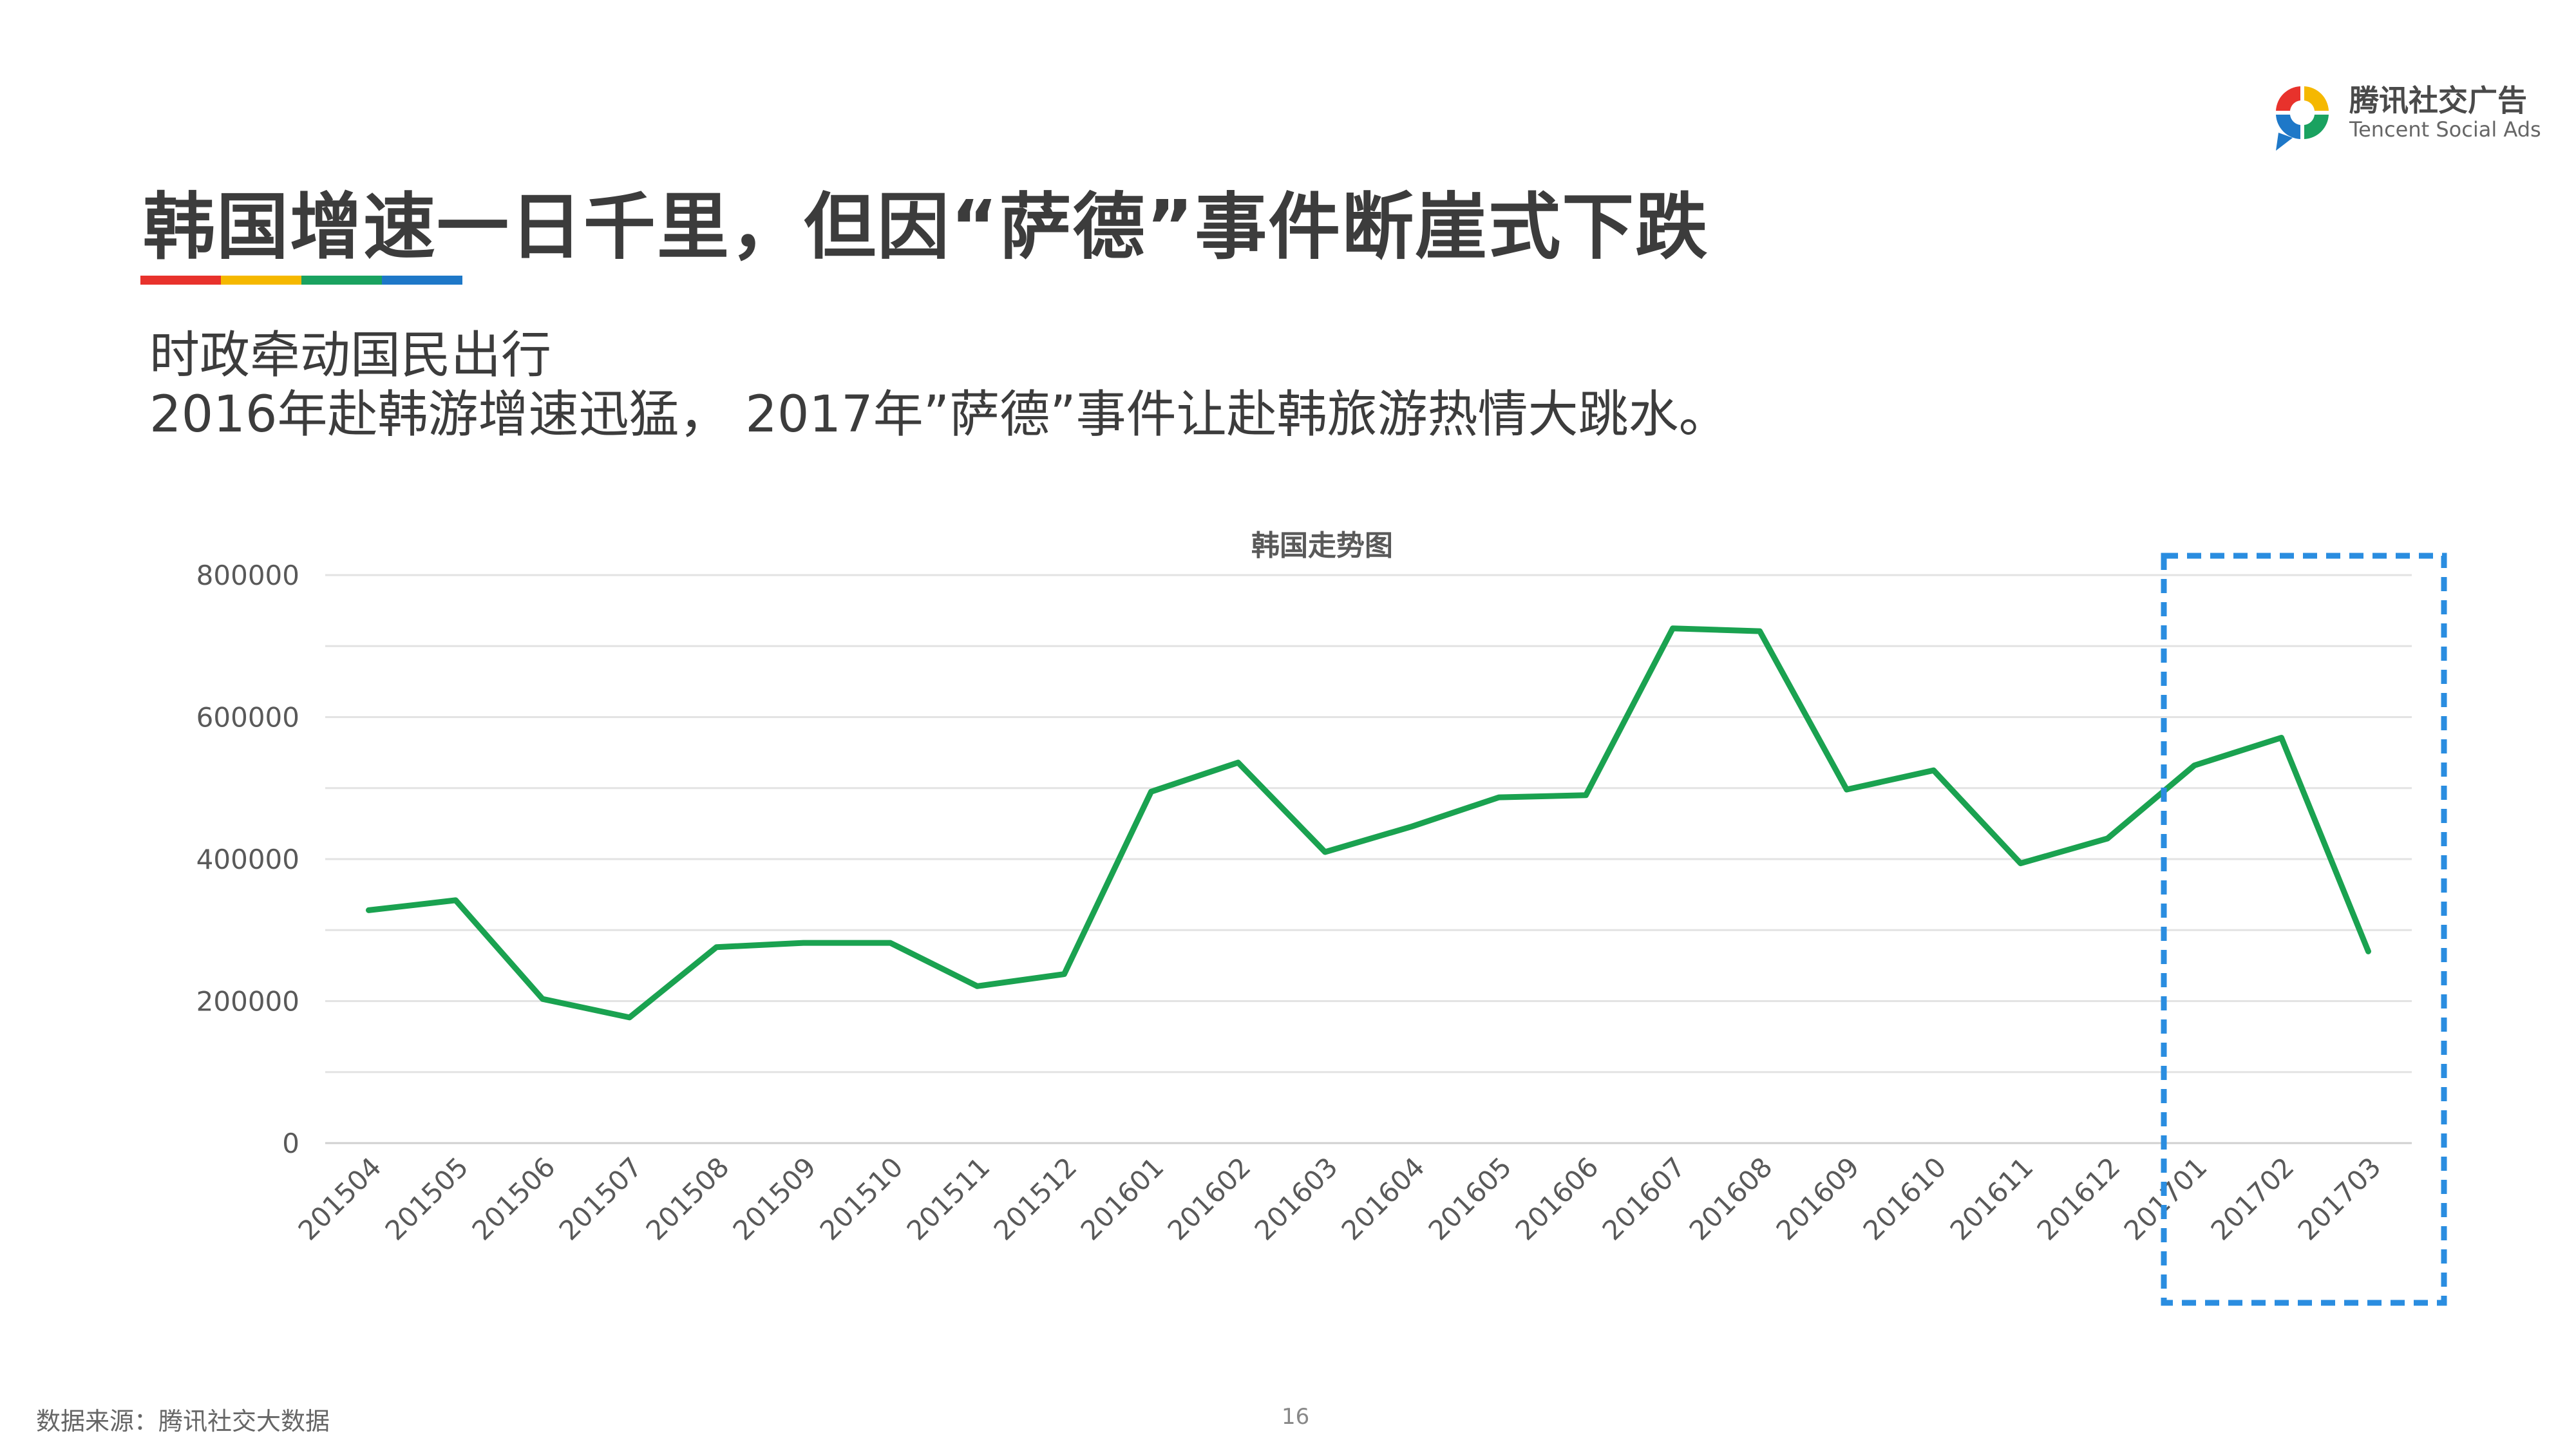  I want to click on x-tick-label: 201603, so click(1296, 1198).